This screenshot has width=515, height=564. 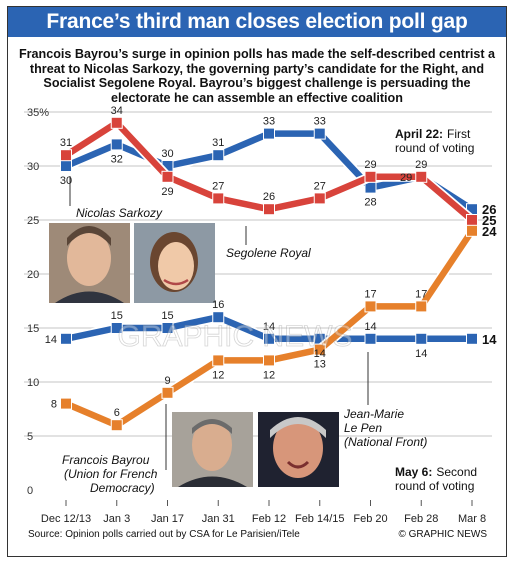 What do you see at coordinates (370, 203) in the screenshot?
I see `data-label: 28` at bounding box center [370, 203].